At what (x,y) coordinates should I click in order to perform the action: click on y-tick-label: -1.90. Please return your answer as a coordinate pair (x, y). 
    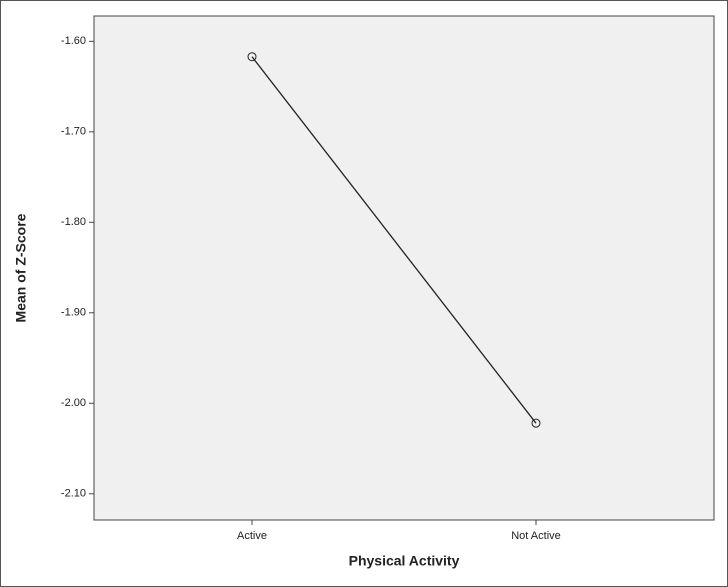
    Looking at the image, I should click on (73, 313).